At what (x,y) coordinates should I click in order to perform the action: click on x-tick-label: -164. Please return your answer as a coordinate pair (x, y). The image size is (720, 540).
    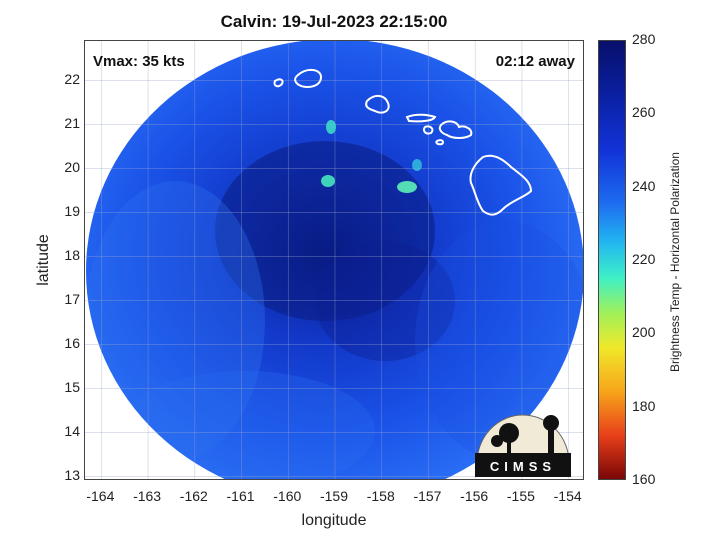
    Looking at the image, I should click on (100, 496).